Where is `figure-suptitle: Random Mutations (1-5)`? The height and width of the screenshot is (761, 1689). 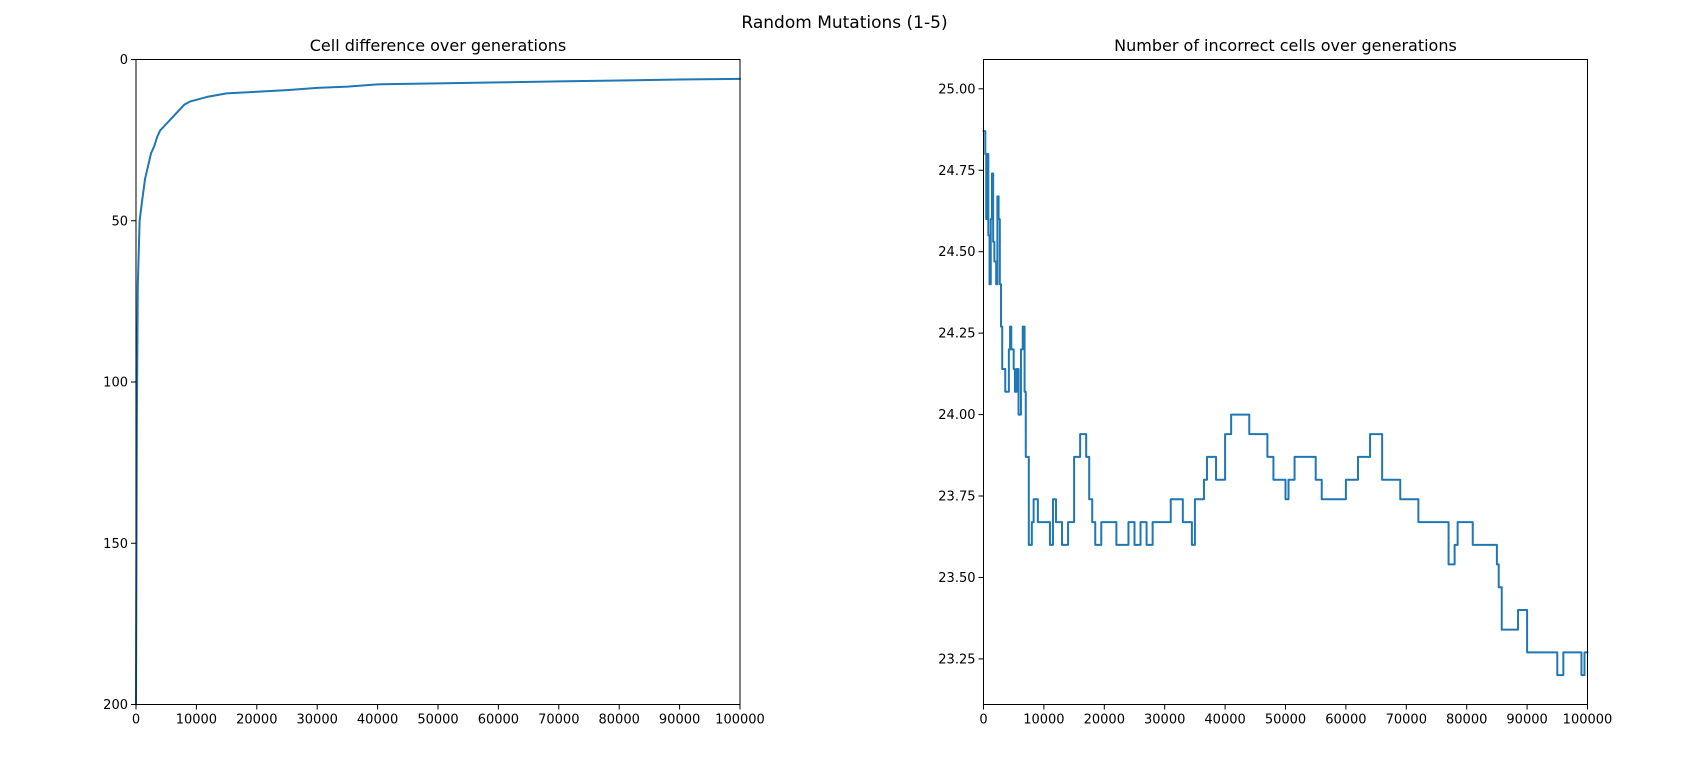 figure-suptitle: Random Mutations (1-5) is located at coordinates (844, 23).